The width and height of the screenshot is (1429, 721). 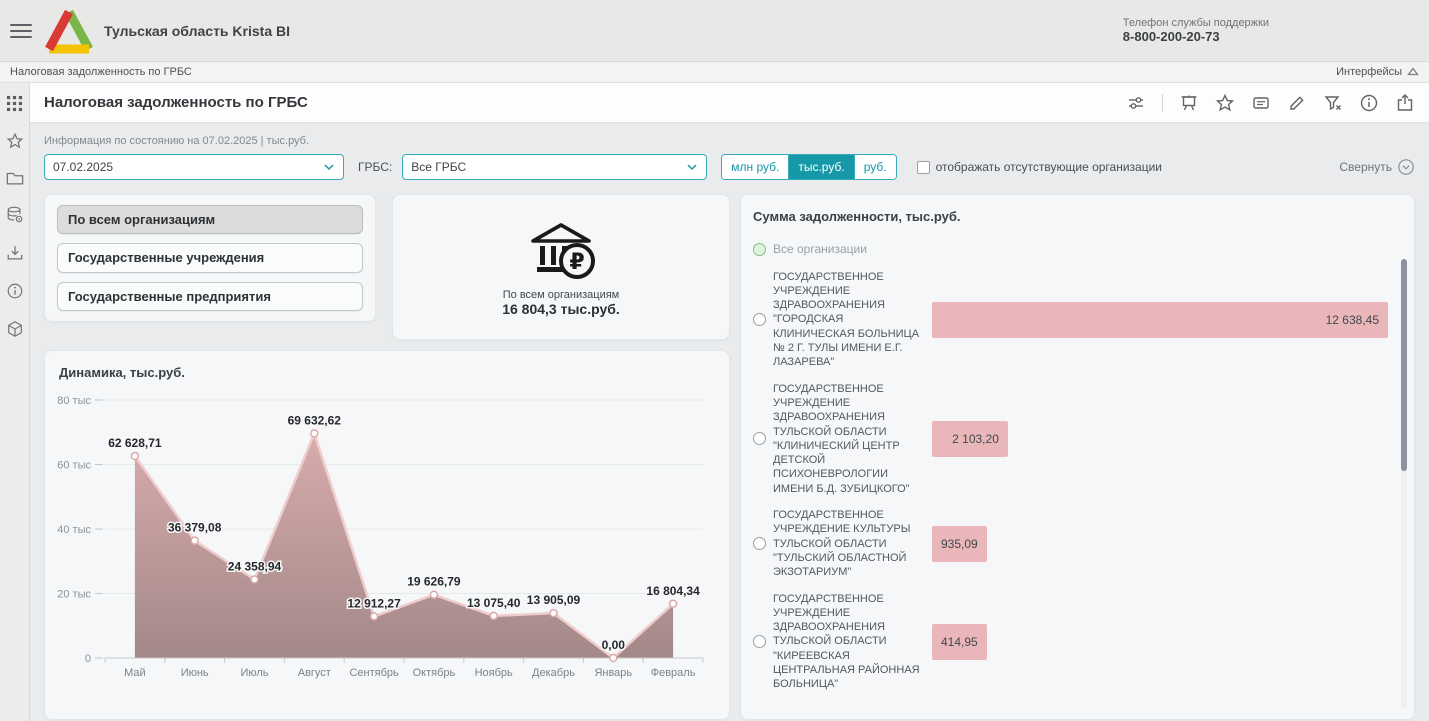 What do you see at coordinates (820, 249) in the screenshot?
I see `org-label: Все организации` at bounding box center [820, 249].